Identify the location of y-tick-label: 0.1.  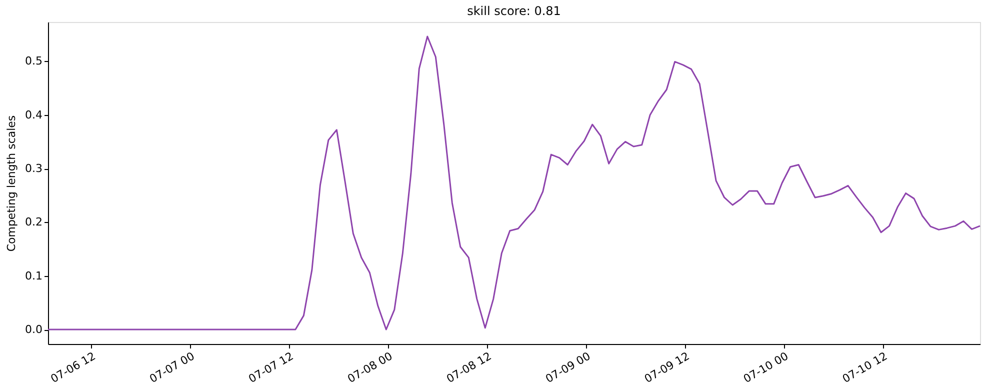
(33, 275).